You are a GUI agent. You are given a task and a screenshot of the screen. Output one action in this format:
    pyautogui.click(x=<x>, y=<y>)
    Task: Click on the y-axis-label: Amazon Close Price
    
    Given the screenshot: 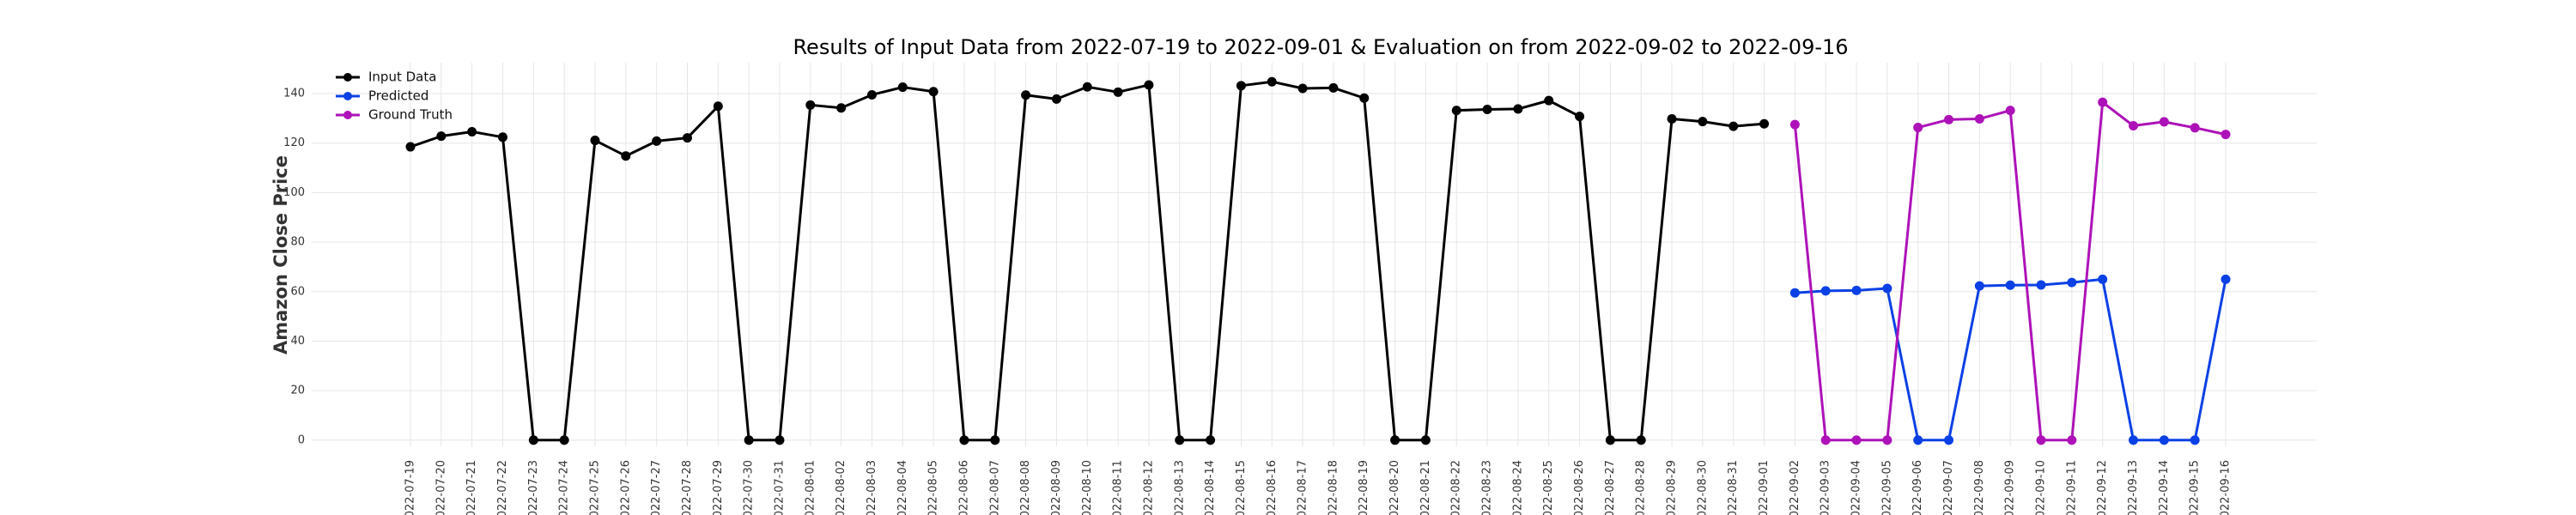 What is the action you would take?
    pyautogui.click(x=280, y=254)
    